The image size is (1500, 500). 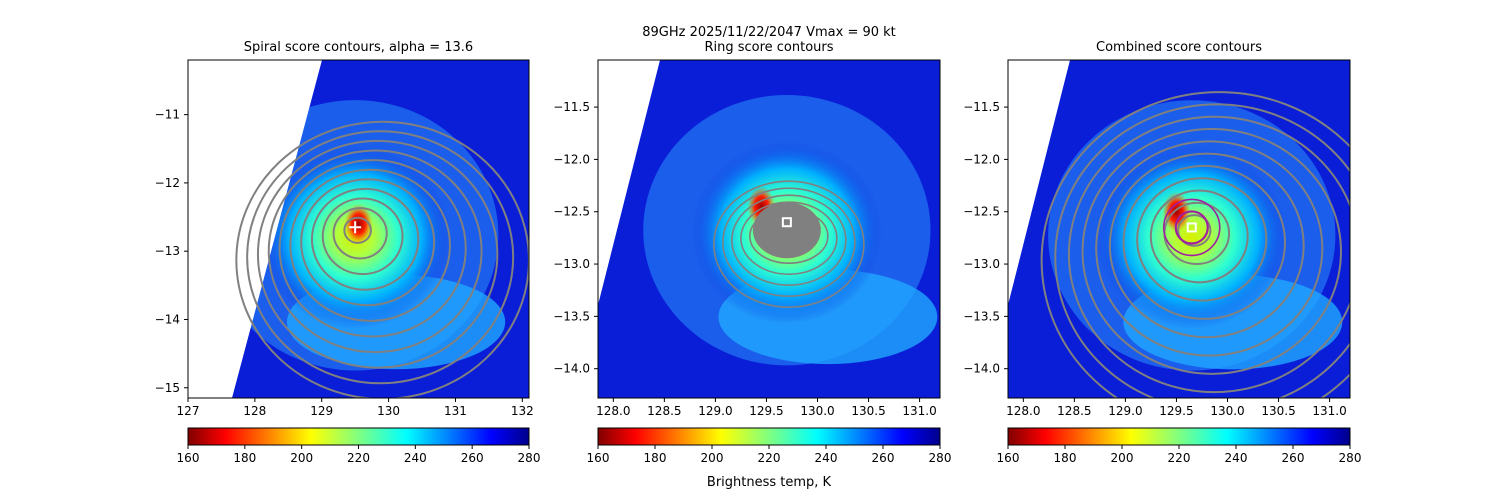 What do you see at coordinates (768, 47) in the screenshot?
I see `panel-title: Ring score contours` at bounding box center [768, 47].